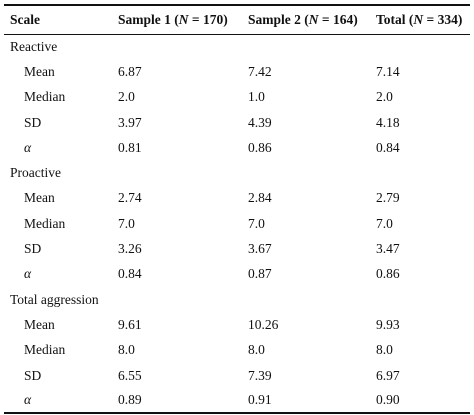 The image size is (474, 415). Describe the element at coordinates (260, 375) in the screenshot. I see `sample-2-value: 7.39` at that location.